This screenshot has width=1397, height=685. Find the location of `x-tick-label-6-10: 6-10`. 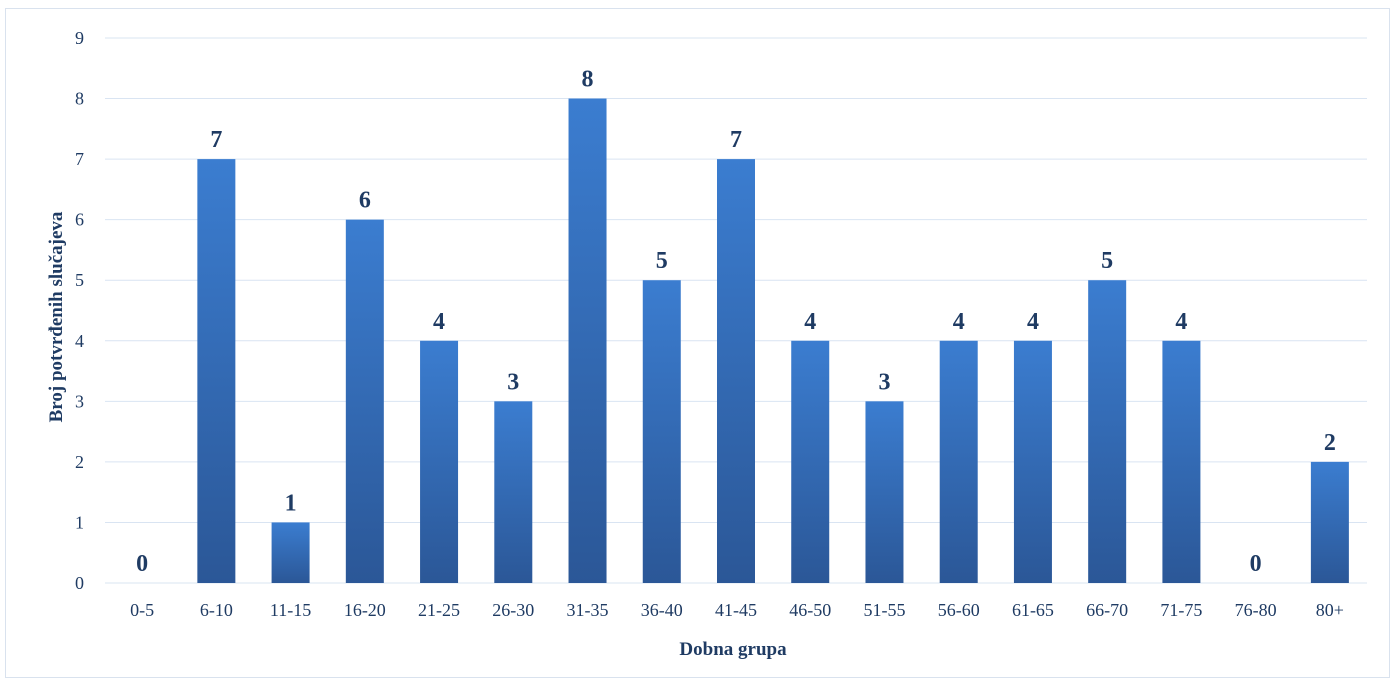

x-tick-label-6-10: 6-10 is located at coordinates (216, 610).